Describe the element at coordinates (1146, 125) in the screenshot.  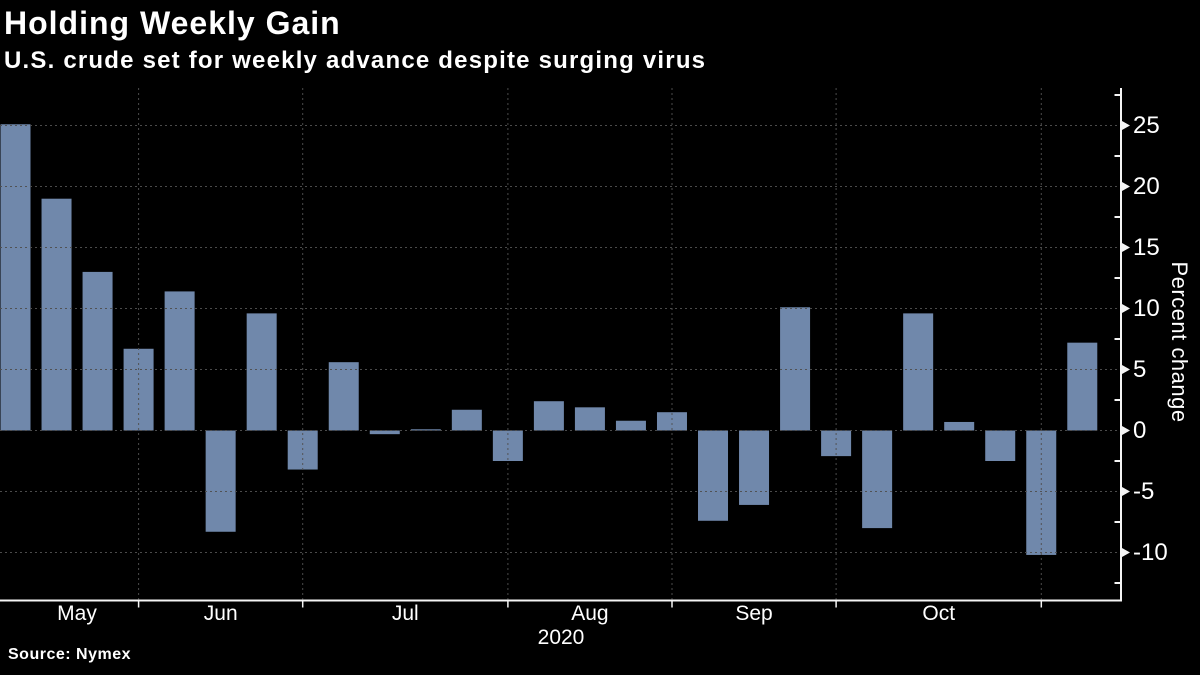
I see `y-tick-label: 25` at that location.